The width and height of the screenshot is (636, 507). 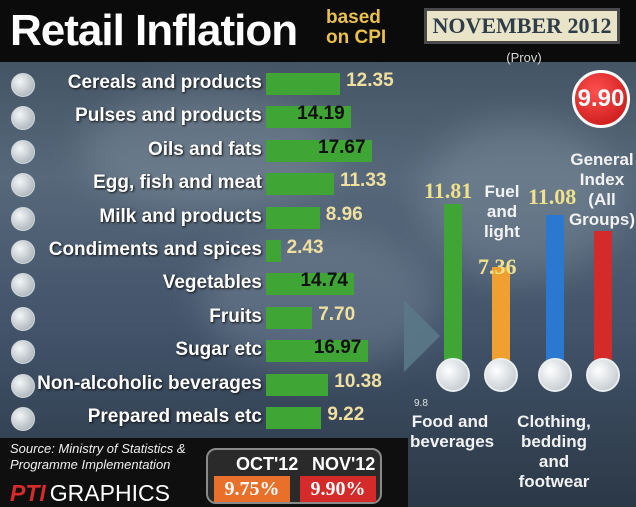 What do you see at coordinates (346, 414) in the screenshot?
I see `value-label: 9.22` at bounding box center [346, 414].